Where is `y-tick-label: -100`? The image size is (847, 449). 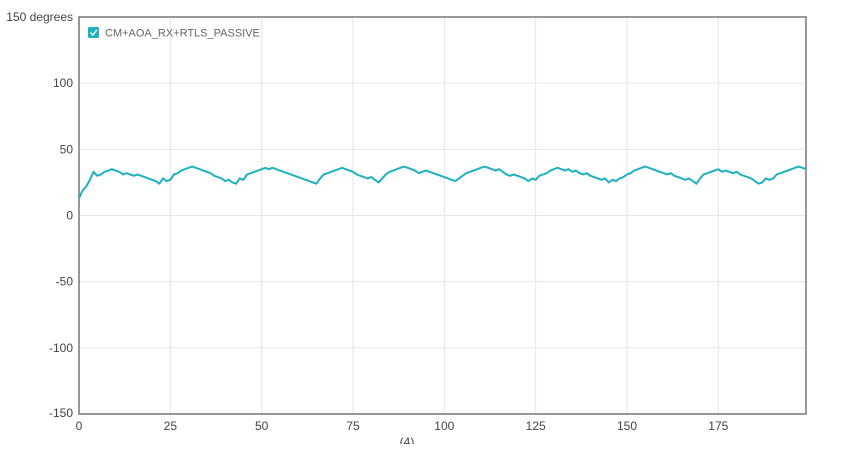 y-tick-label: -100 is located at coordinates (61, 348).